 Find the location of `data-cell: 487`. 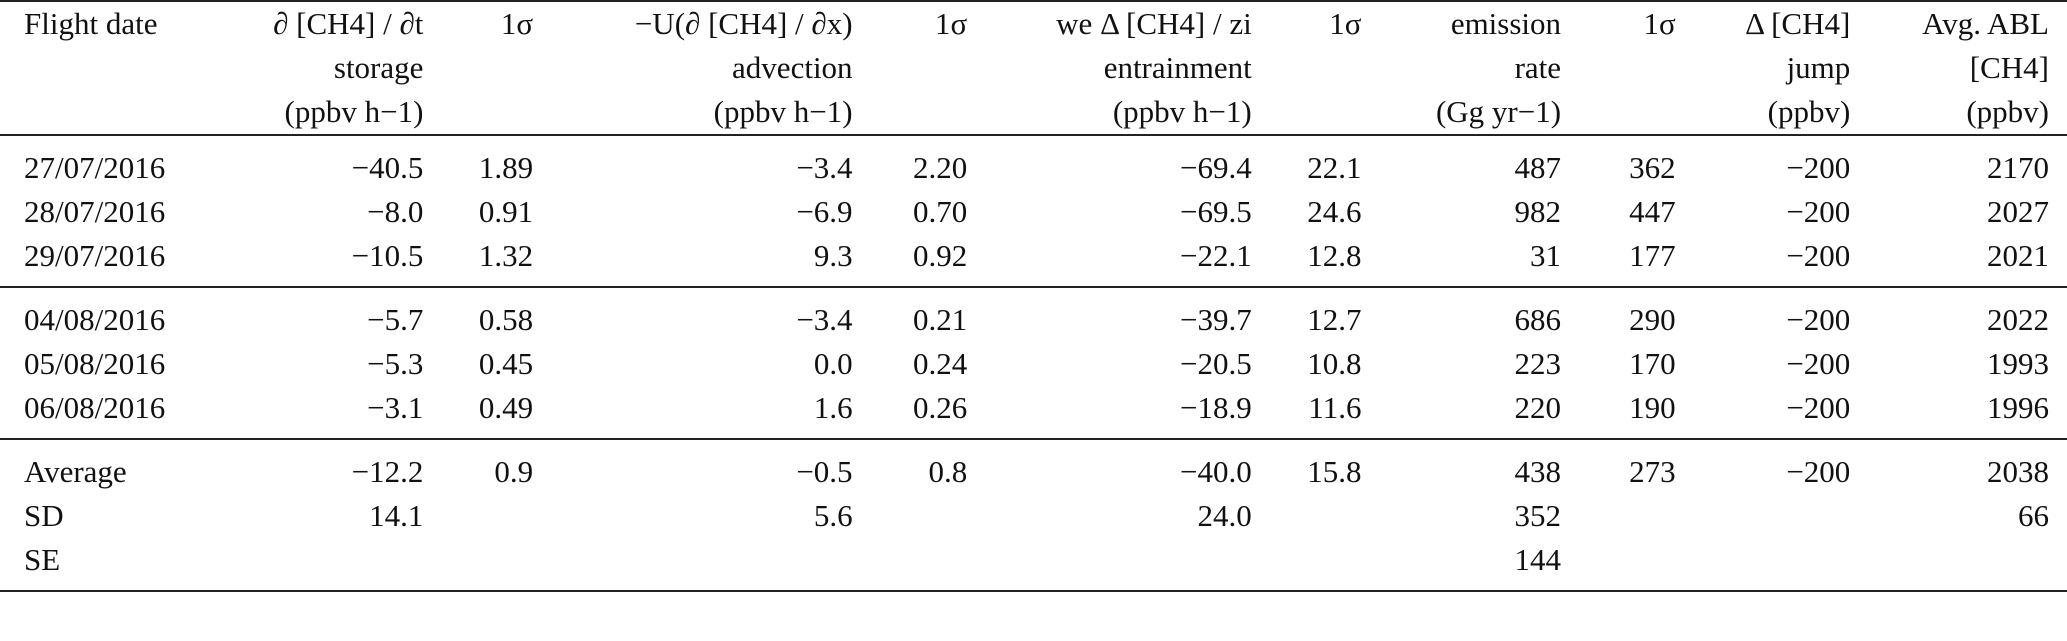

data-cell: 487 is located at coordinates (1538, 167).